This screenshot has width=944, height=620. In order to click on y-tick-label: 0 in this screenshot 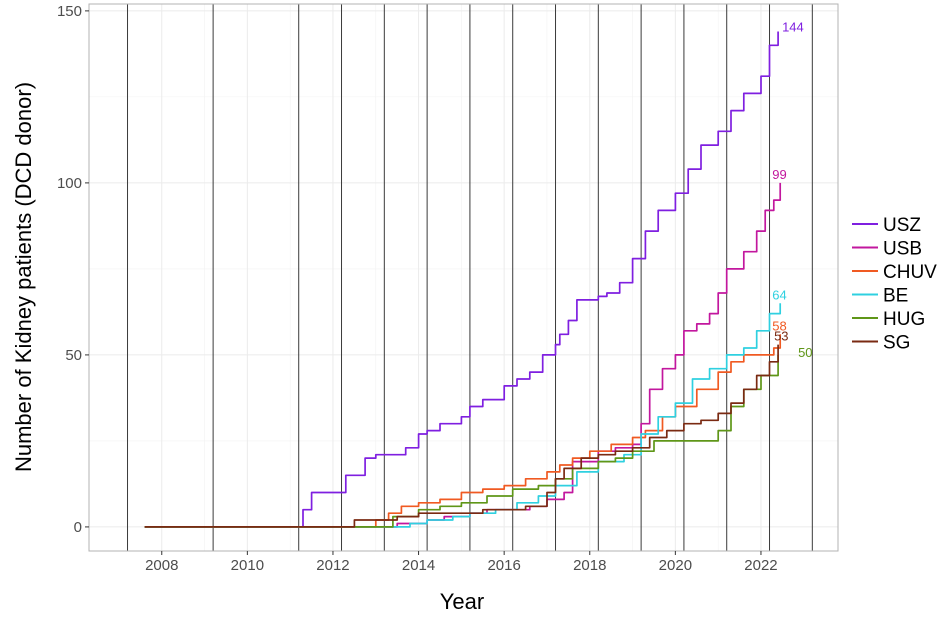, I will do `click(78, 527)`.